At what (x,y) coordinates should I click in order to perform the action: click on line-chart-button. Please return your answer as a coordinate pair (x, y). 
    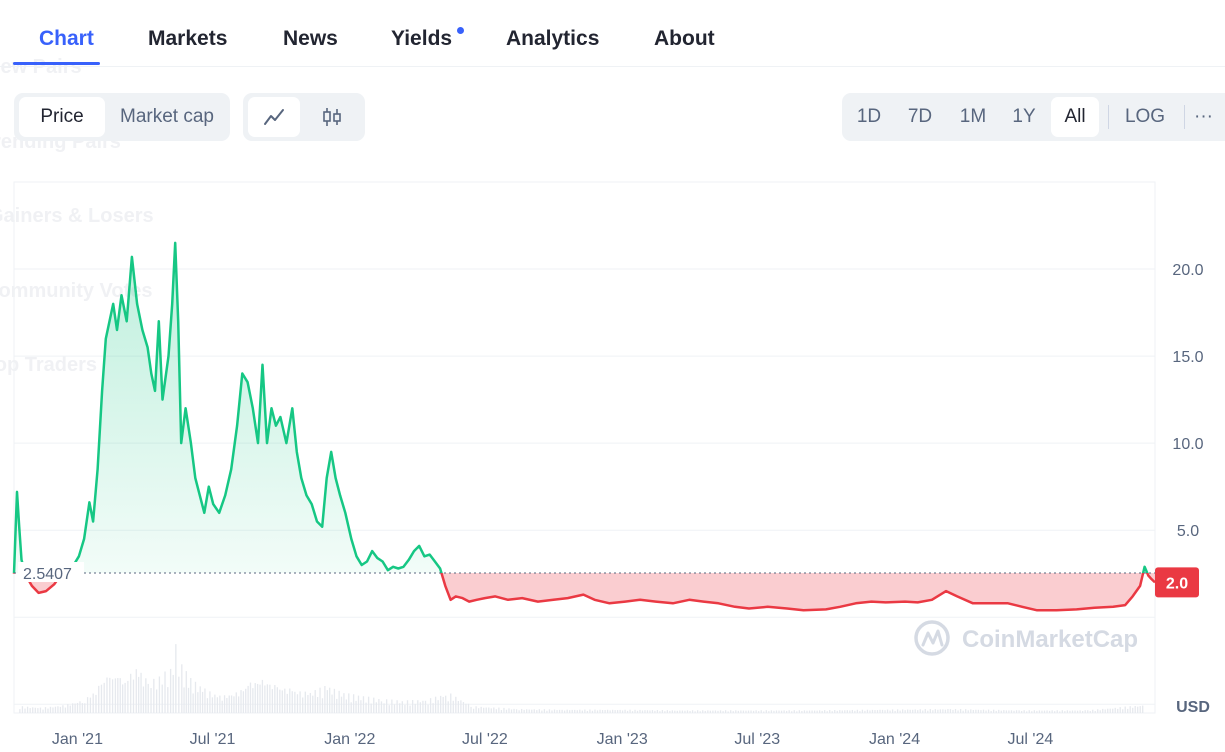
    Looking at the image, I should click on (274, 117).